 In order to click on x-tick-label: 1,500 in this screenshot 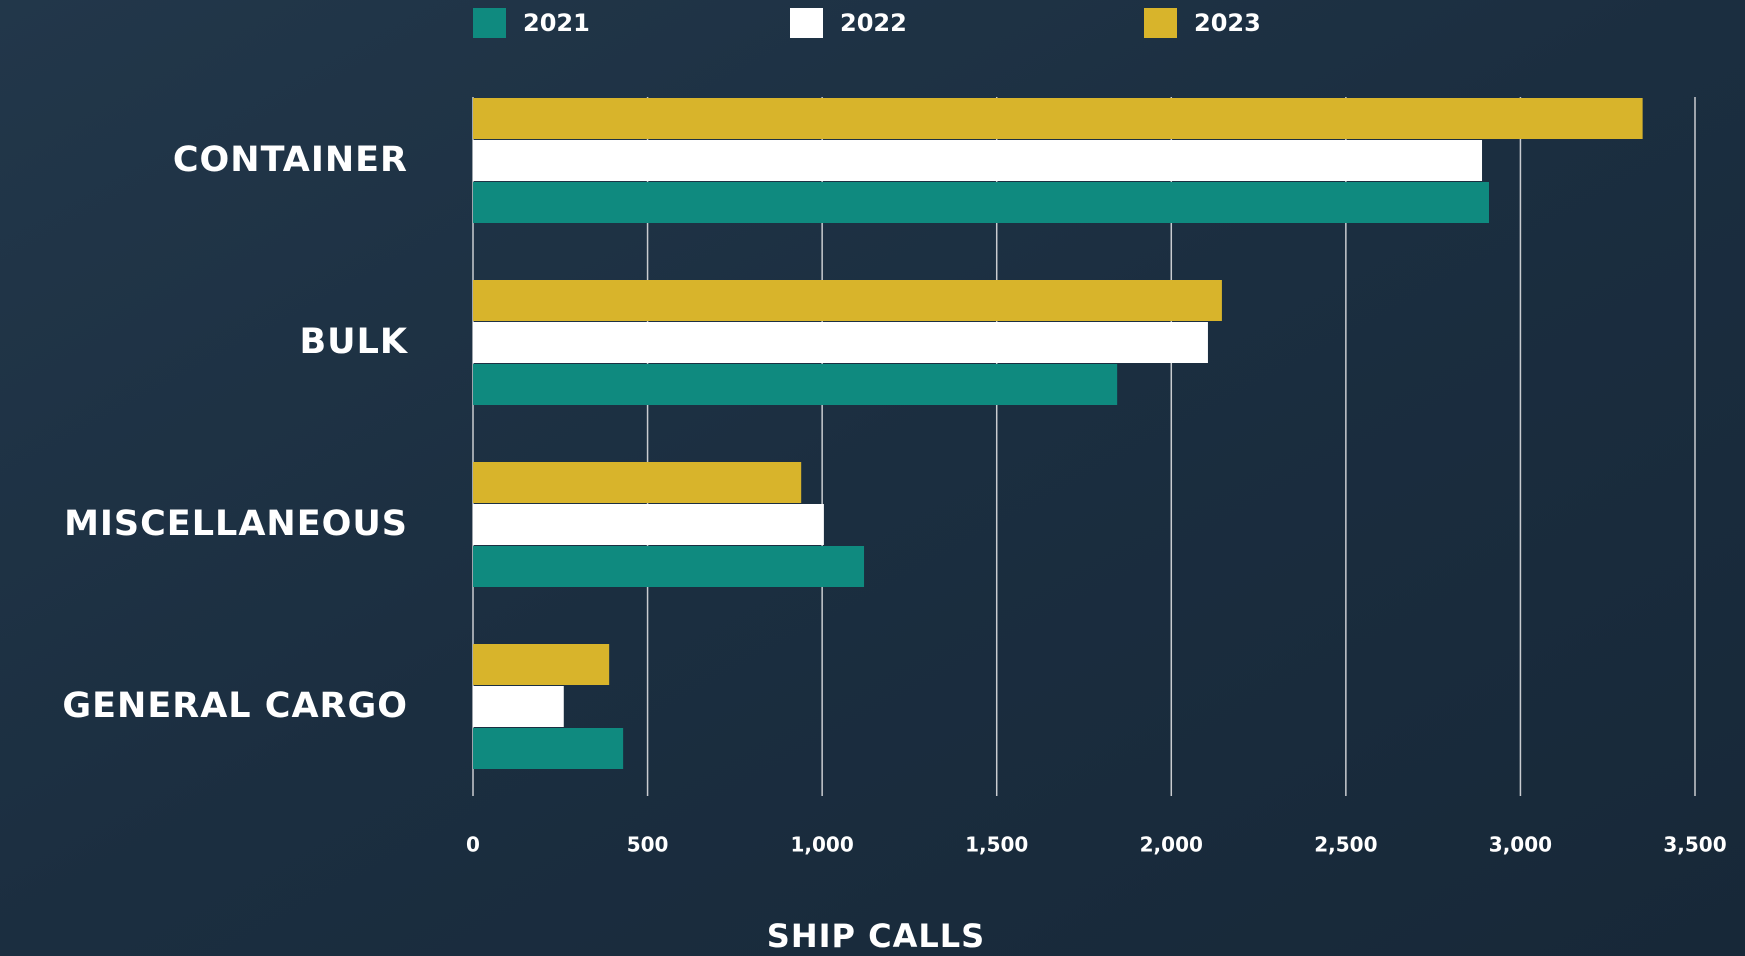, I will do `click(996, 845)`.